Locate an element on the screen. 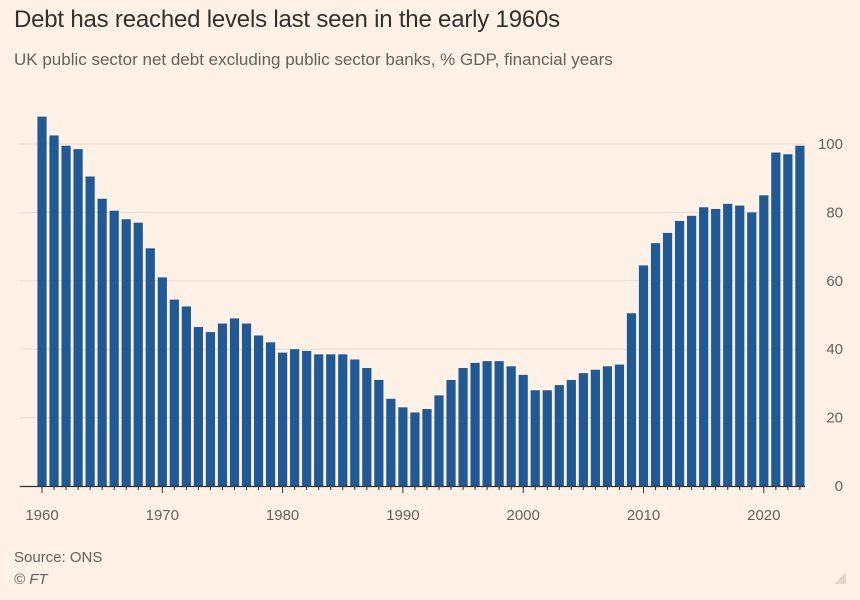 This screenshot has height=600, width=860. x-tick-label-1960: 1960 is located at coordinates (41, 515).